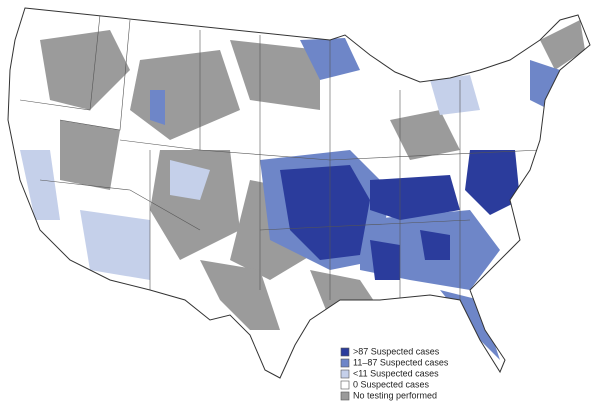 The height and width of the screenshot is (406, 597). I want to click on legend-label: <11 Suspected cases, so click(396, 373).